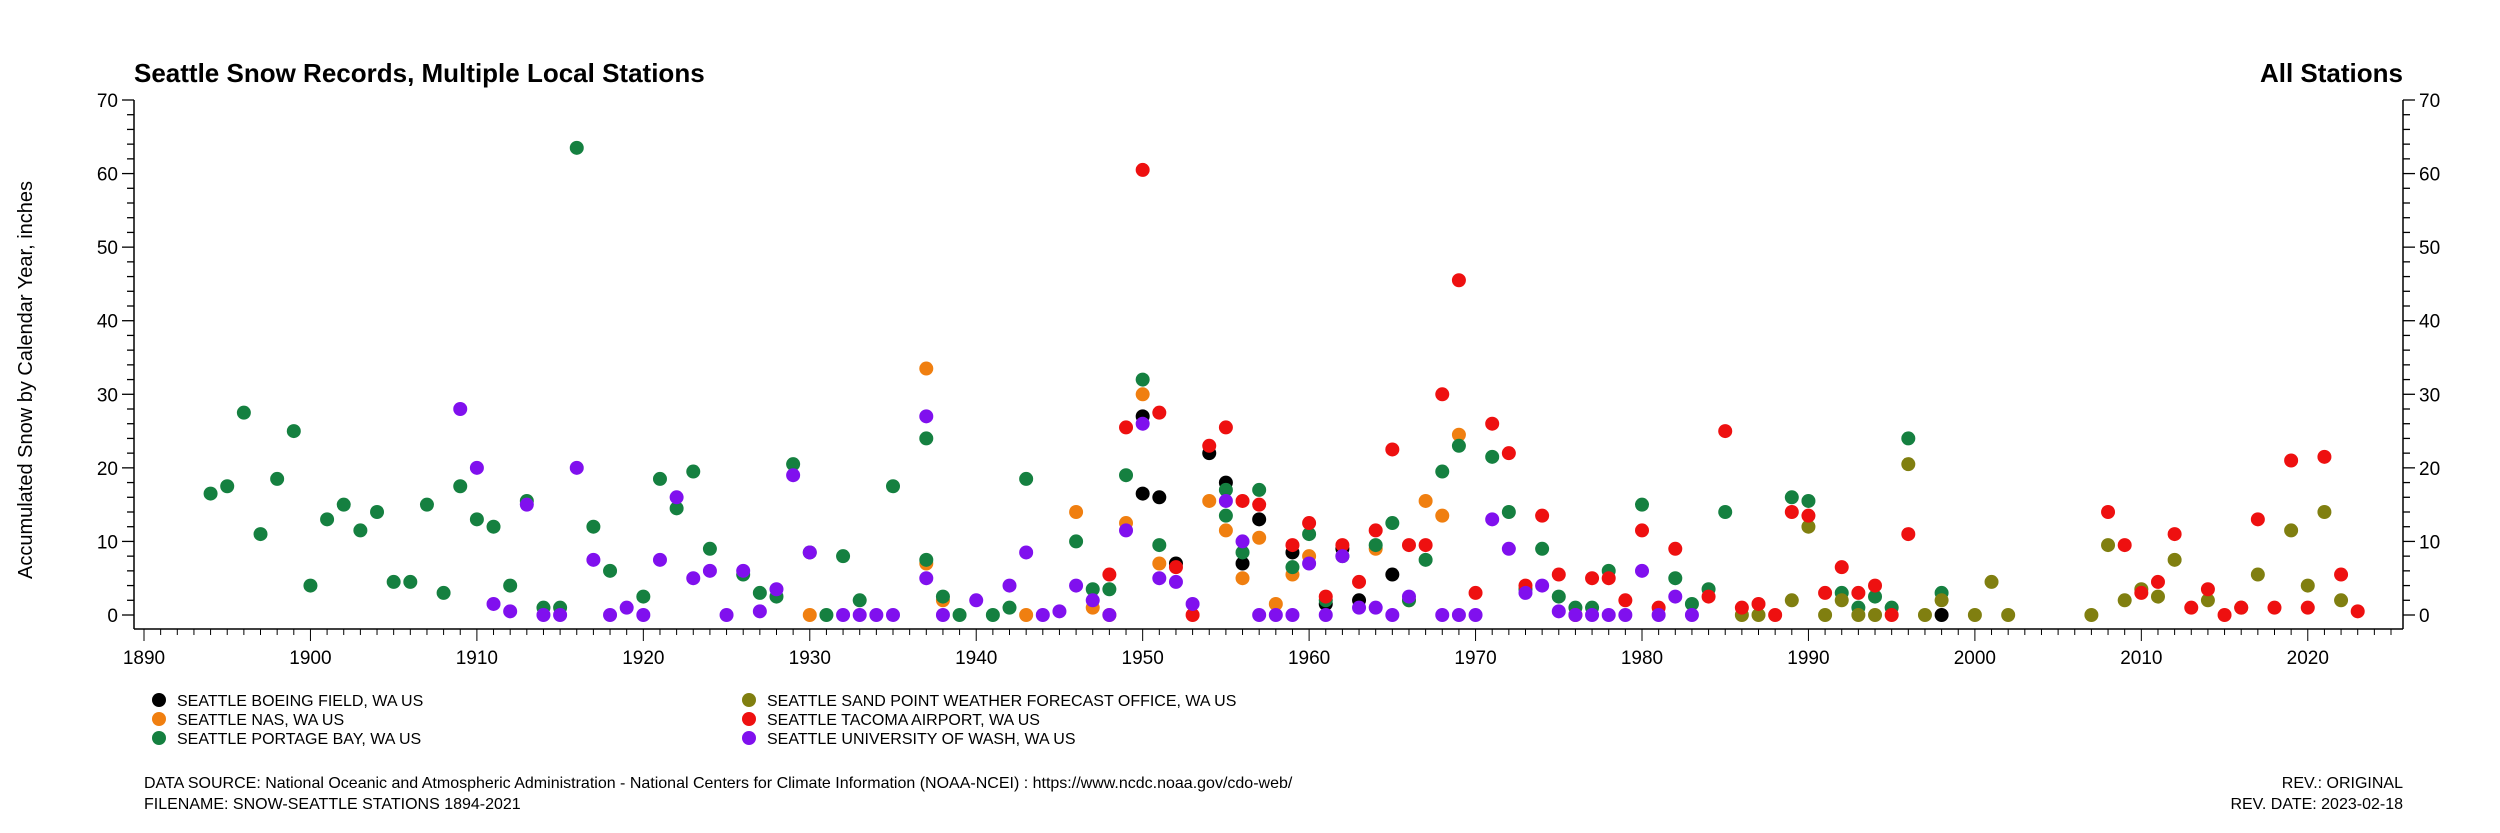 The width and height of the screenshot is (2500, 833). Describe the element at coordinates (310, 658) in the screenshot. I see `x-tick-label: 1900` at that location.